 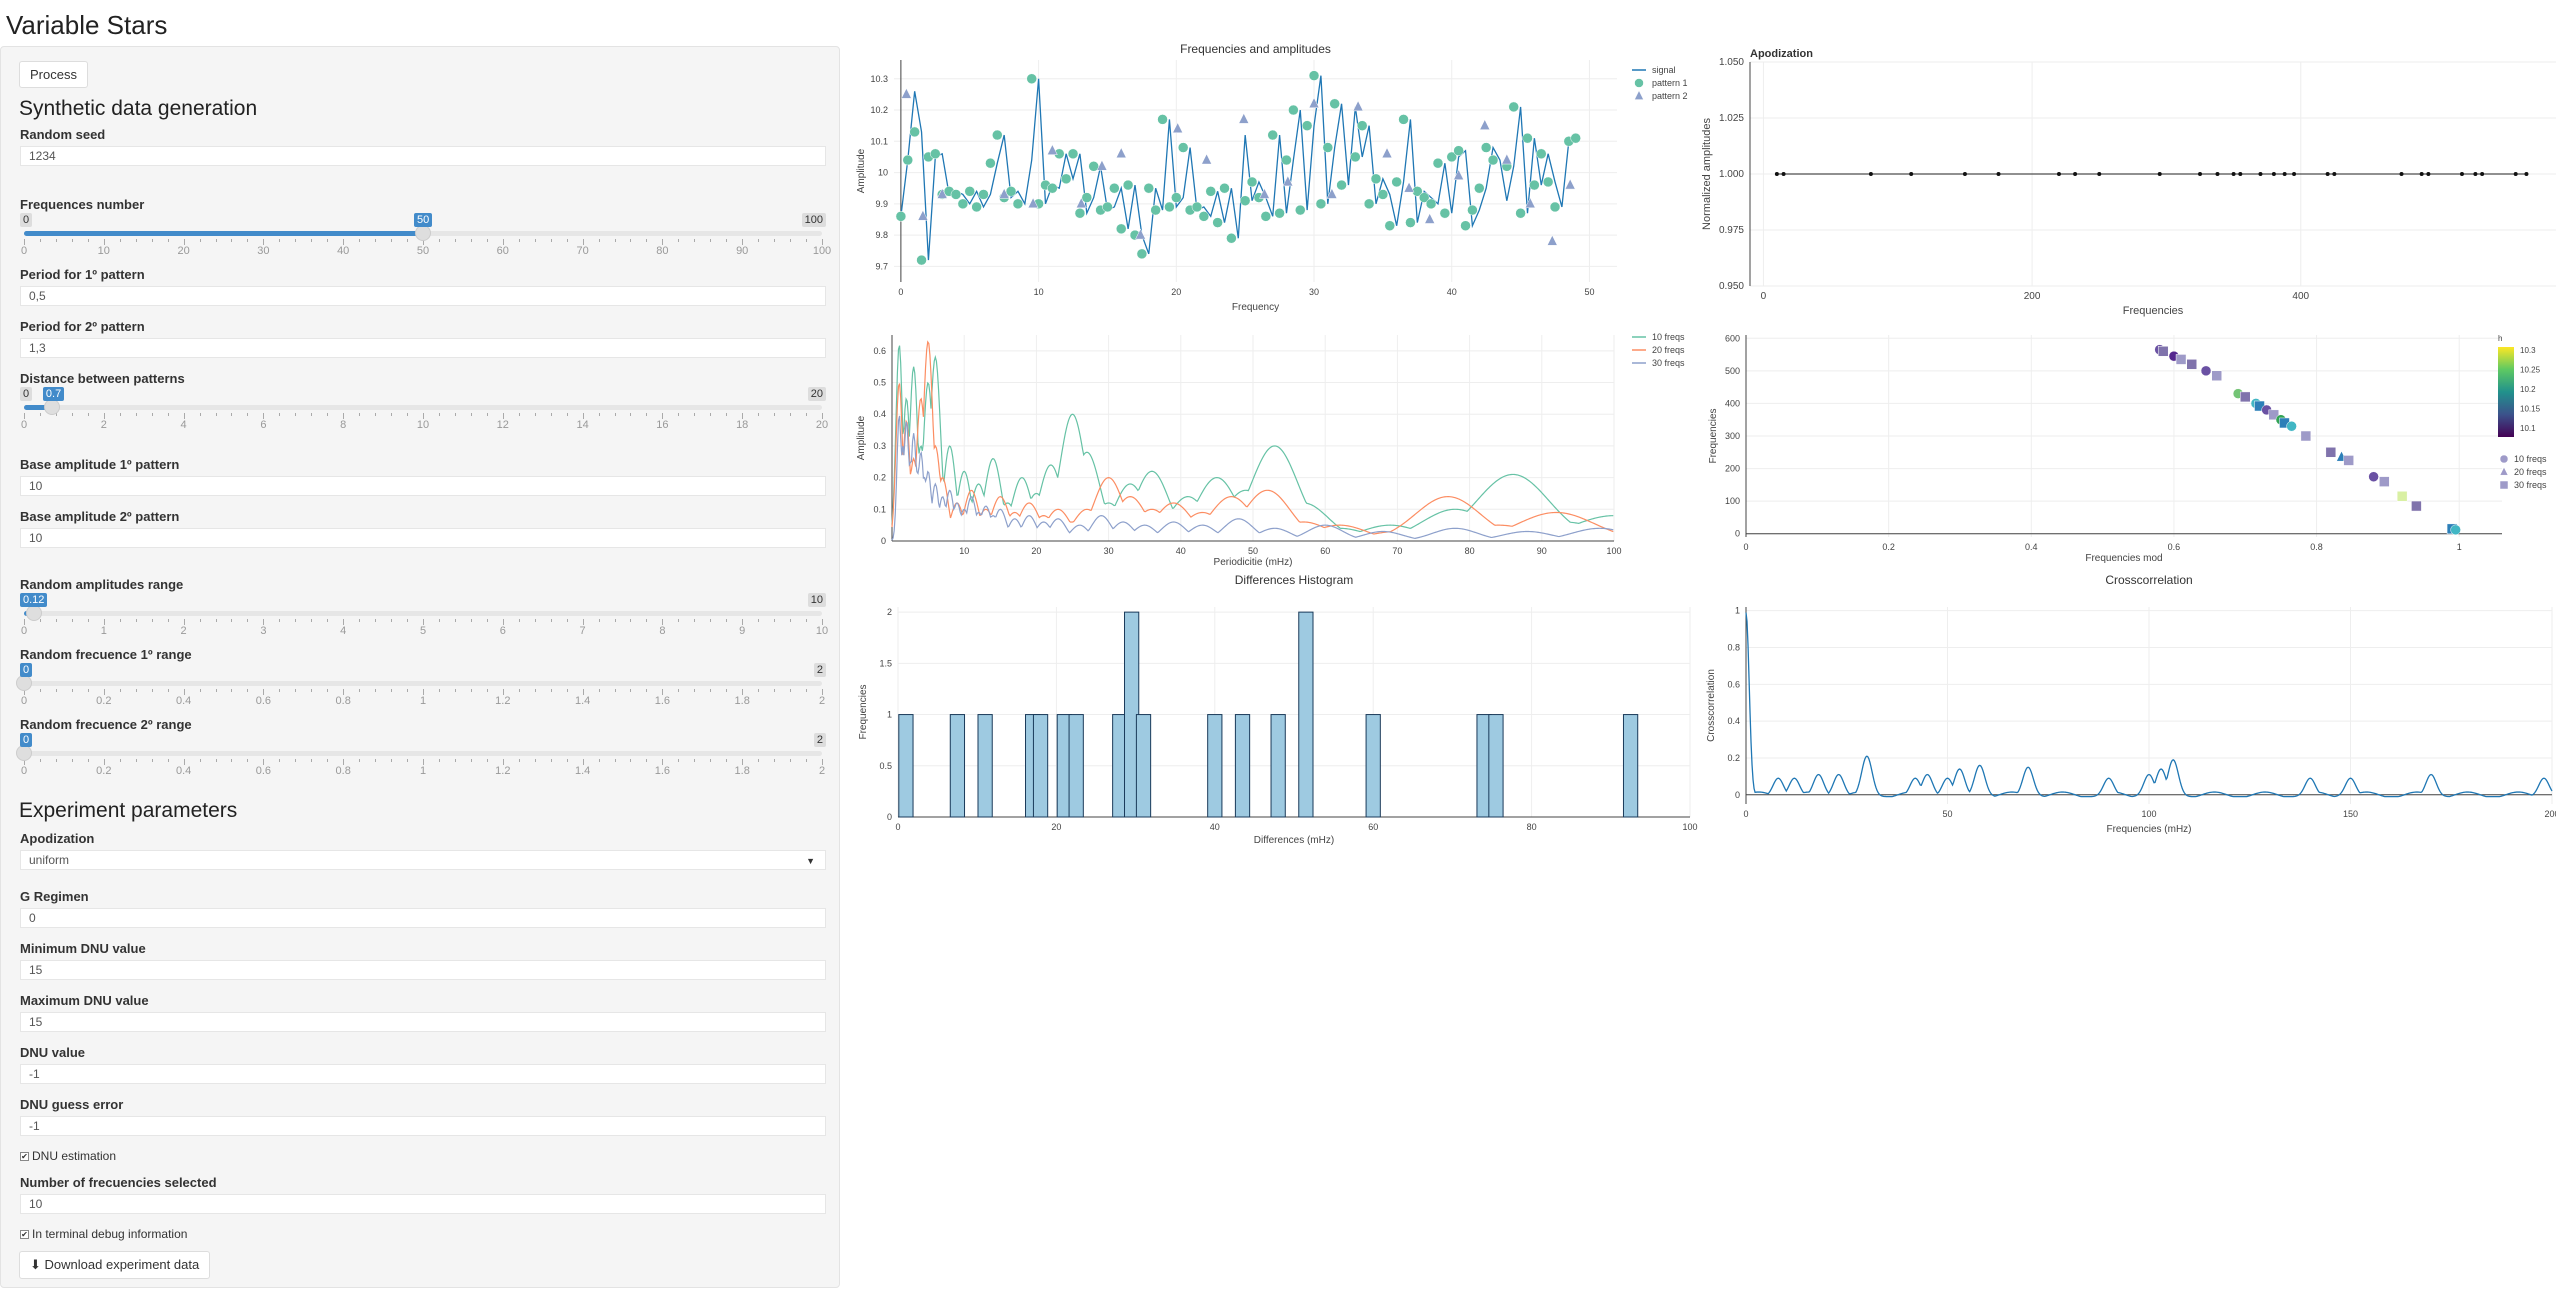 I want to click on slider-tick-label: 9, so click(x=742, y=631).